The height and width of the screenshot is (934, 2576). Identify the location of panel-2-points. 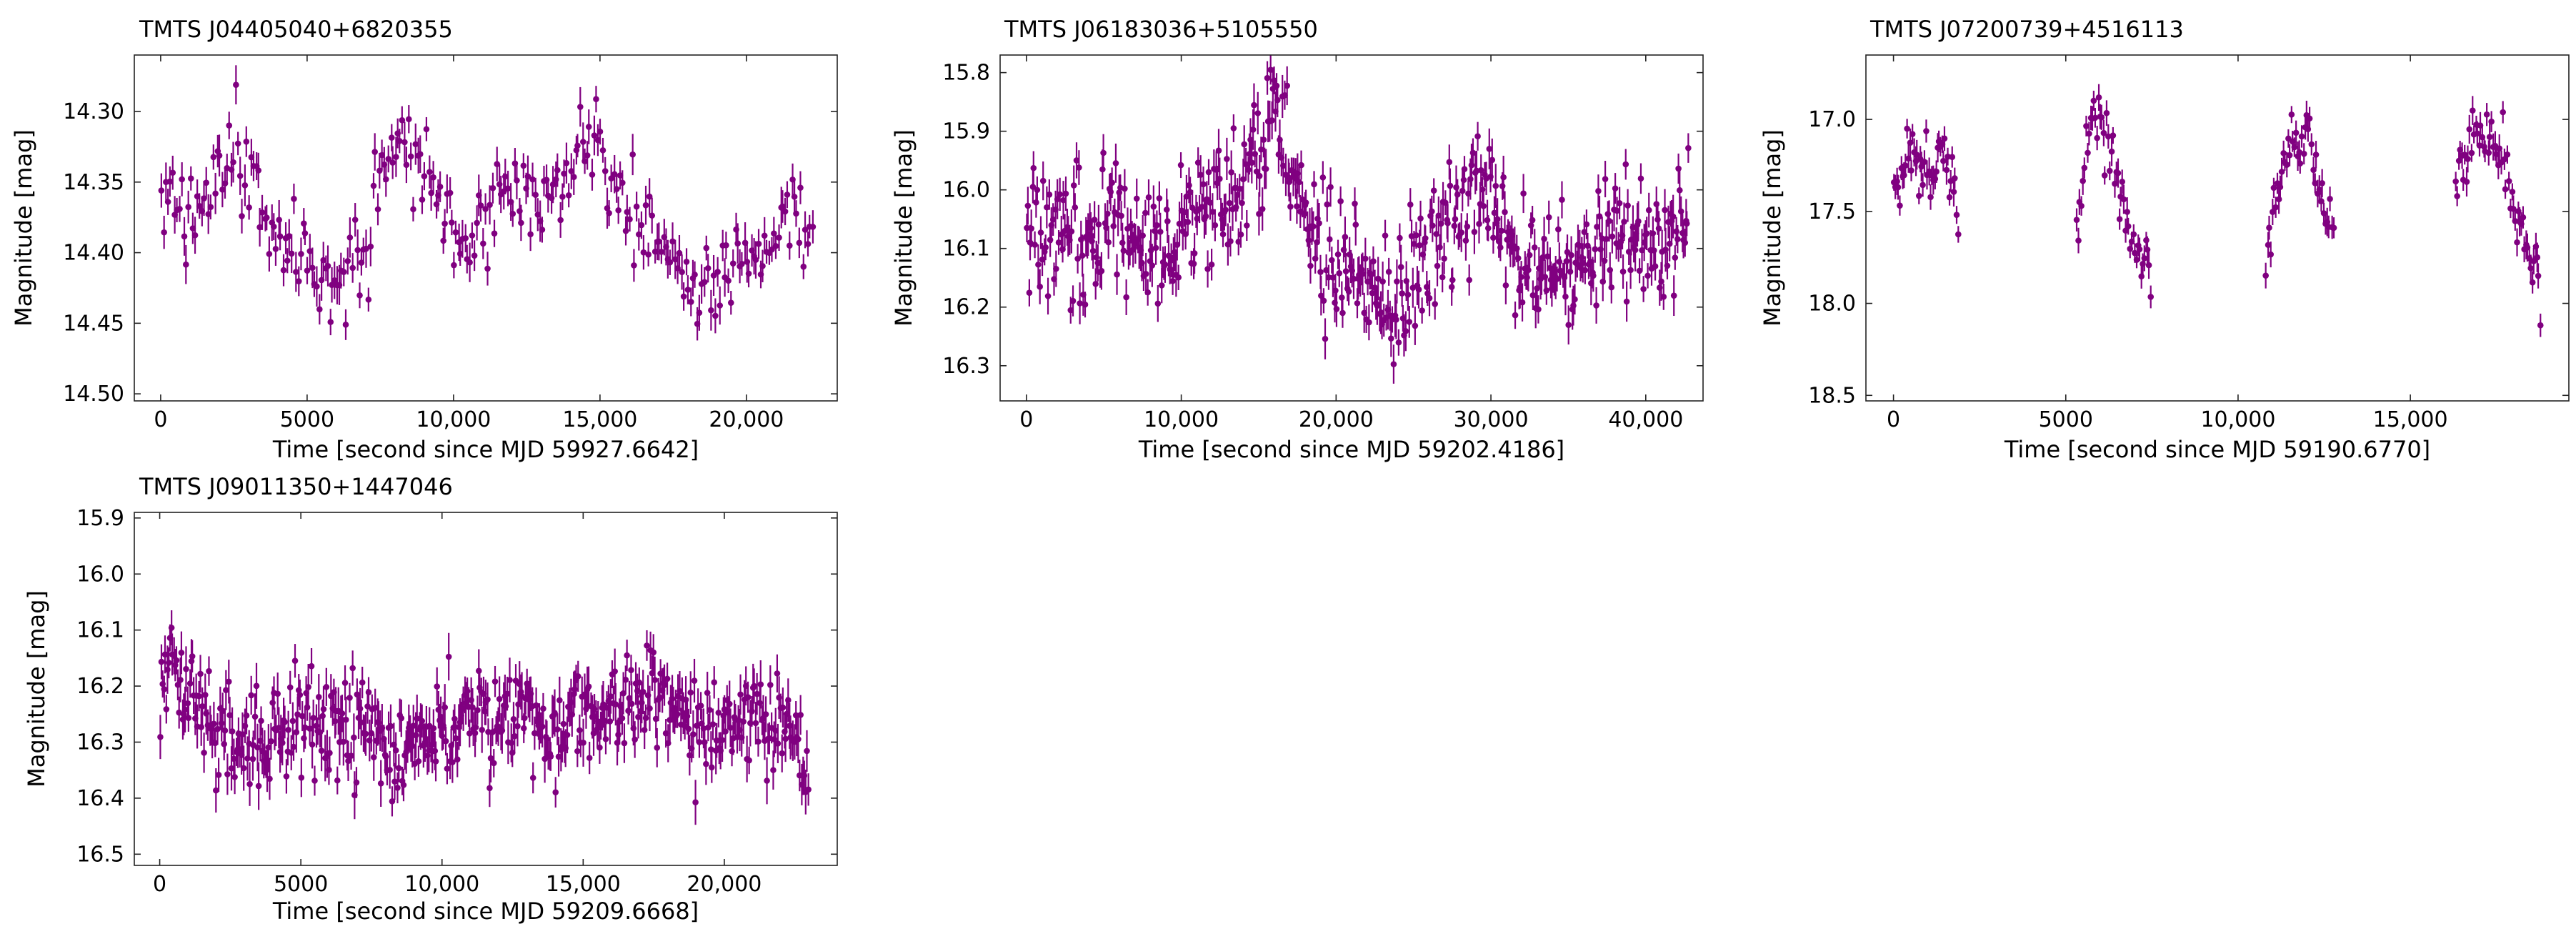
(2217, 210).